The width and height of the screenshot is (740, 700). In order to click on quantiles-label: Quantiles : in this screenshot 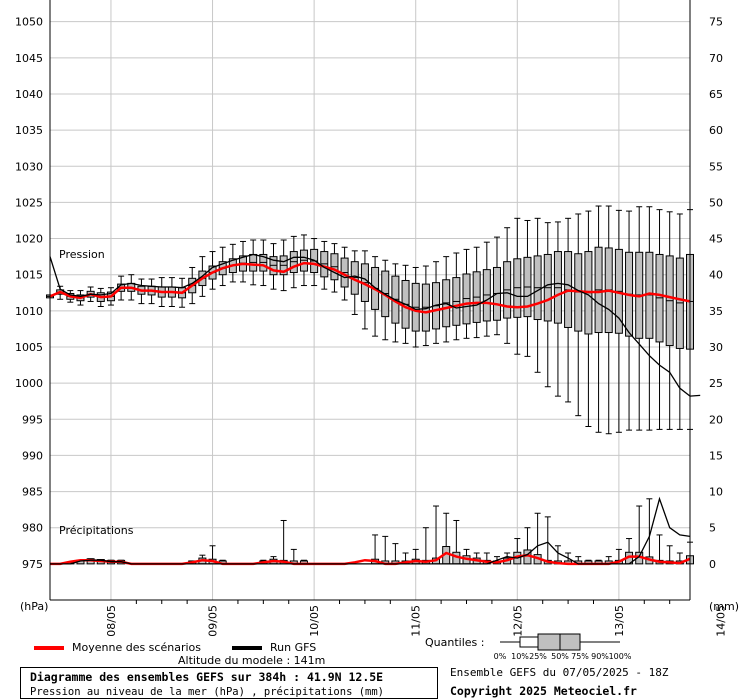, I will do `click(455, 642)`.